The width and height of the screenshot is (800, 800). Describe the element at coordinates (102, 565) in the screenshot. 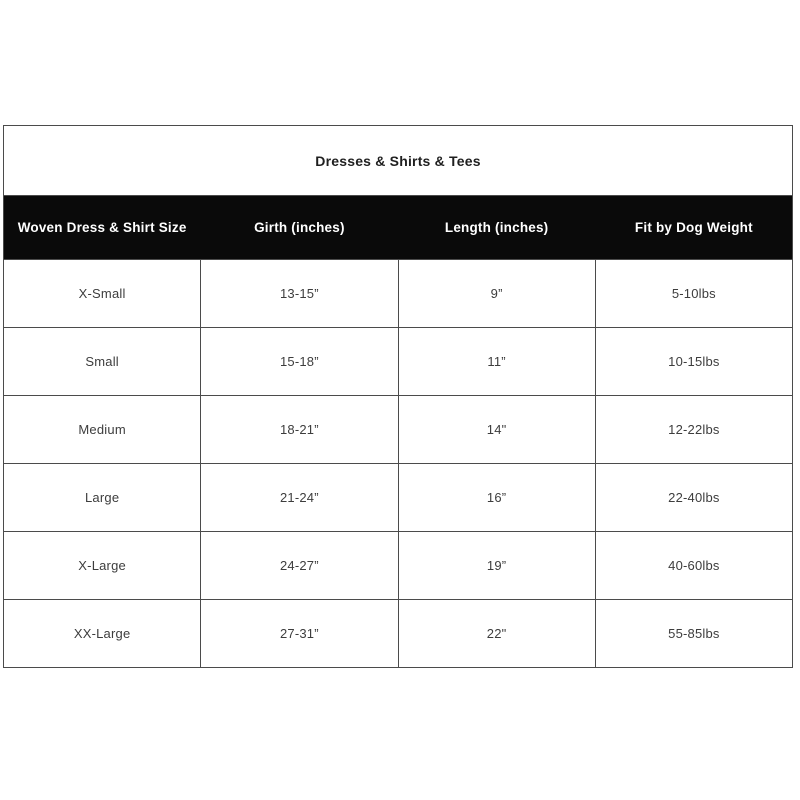

I see `cell-size: X-Large` at that location.